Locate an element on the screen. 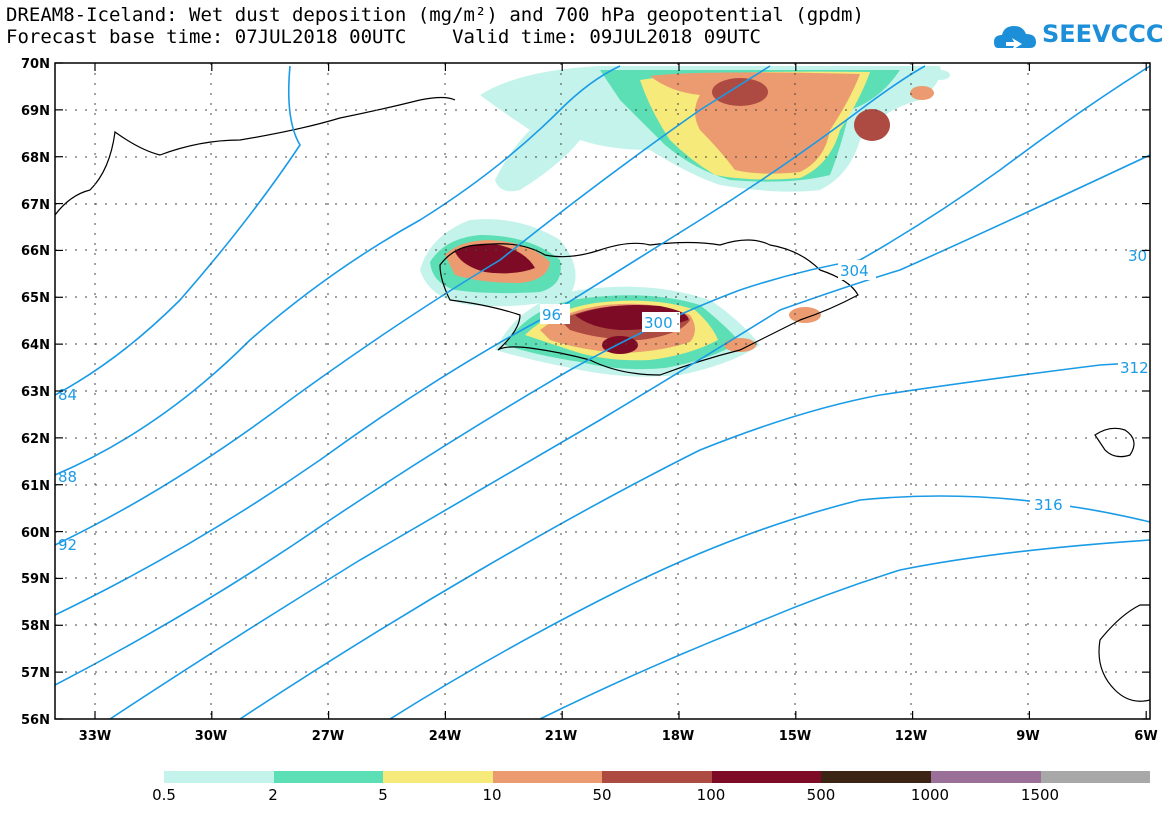 The height and width of the screenshot is (815, 1175). lon-label: 33W is located at coordinates (95, 736).